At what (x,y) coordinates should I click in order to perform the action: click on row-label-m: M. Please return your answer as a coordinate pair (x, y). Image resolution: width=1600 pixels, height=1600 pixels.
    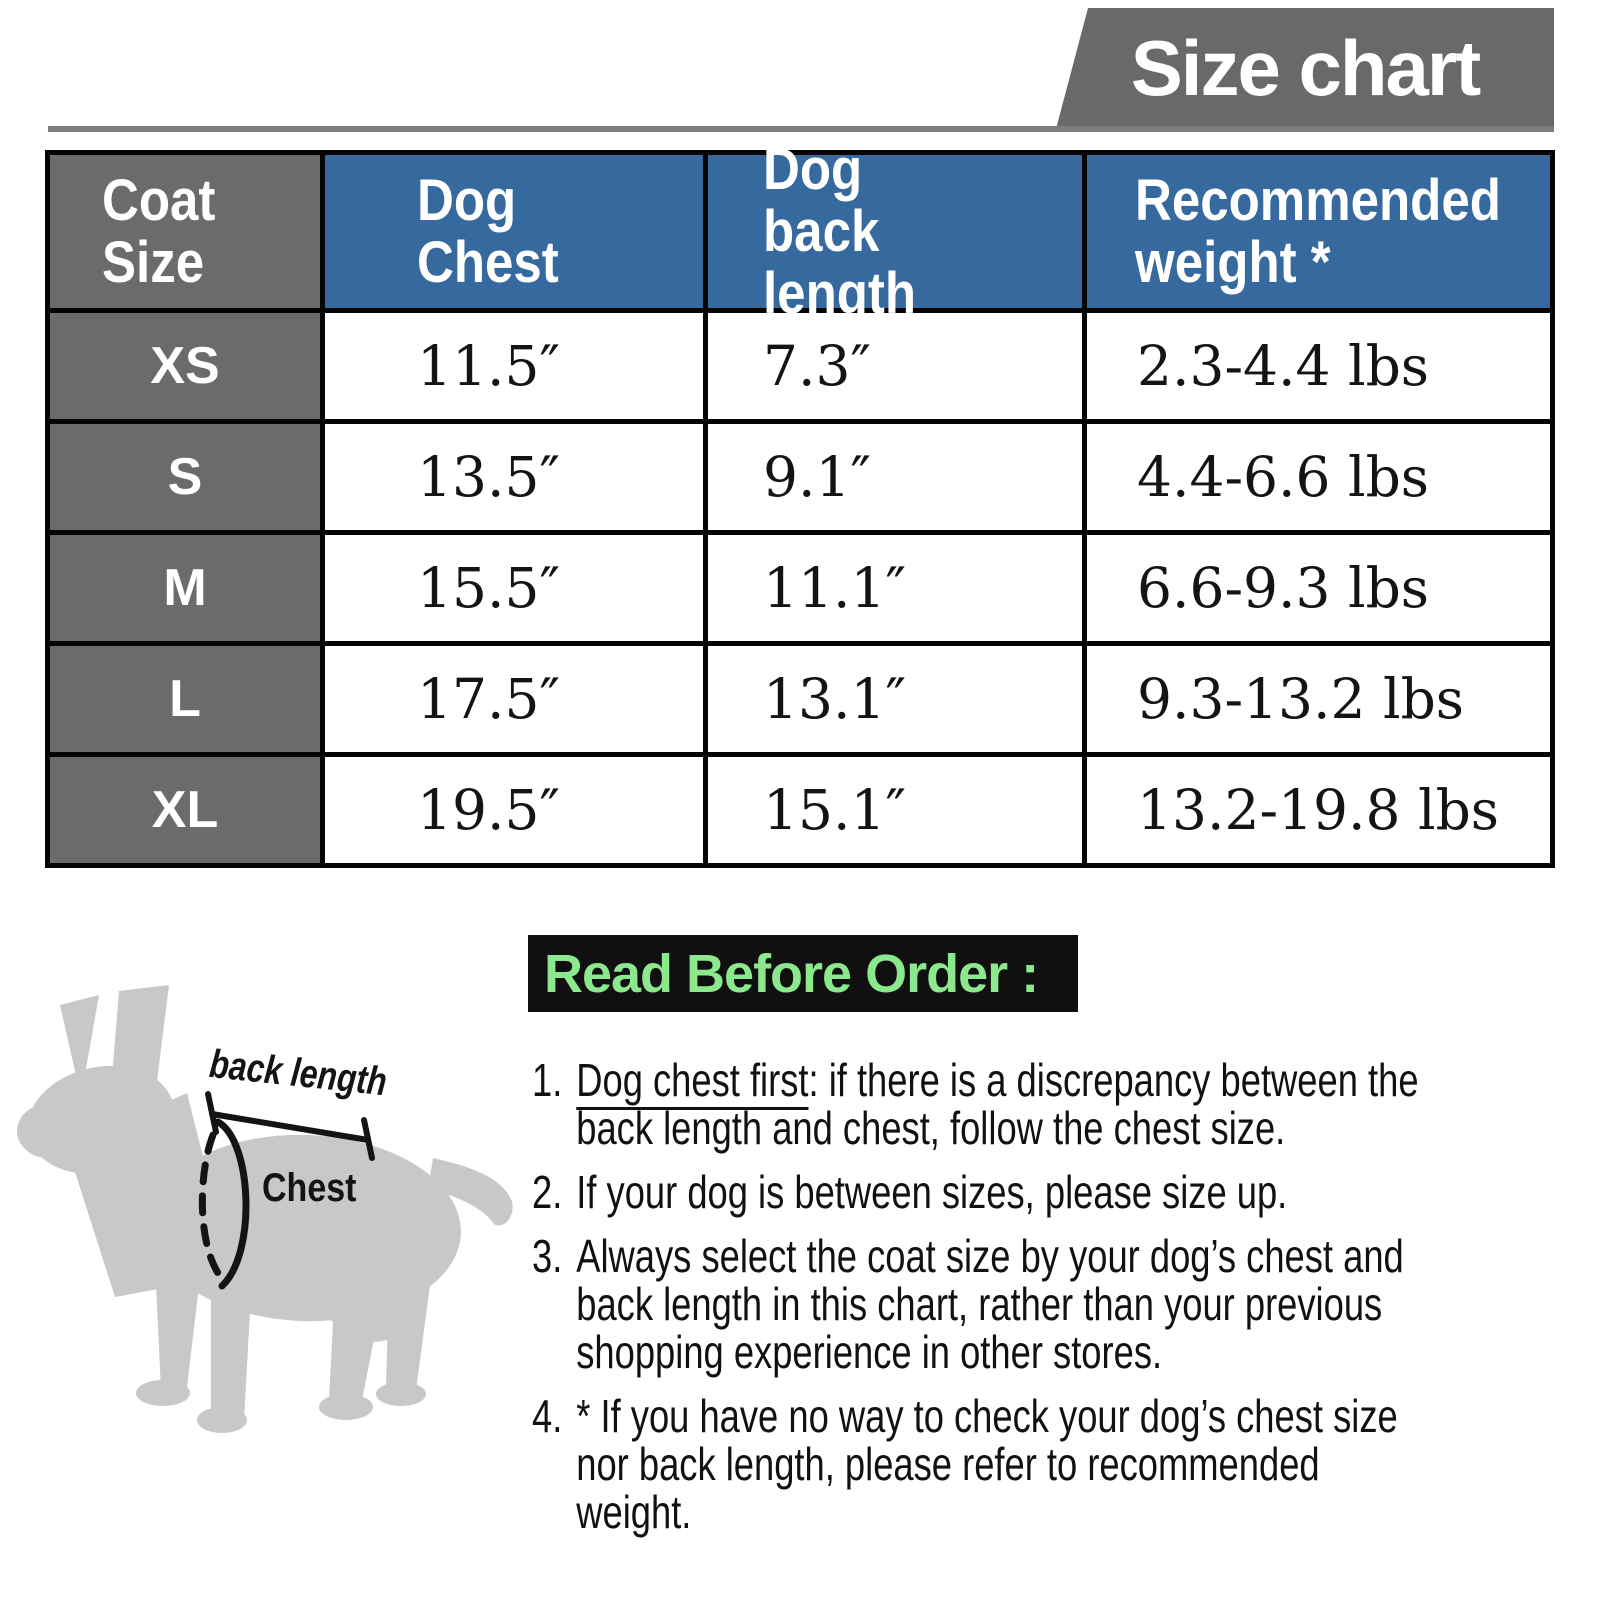
    Looking at the image, I should click on (185, 588).